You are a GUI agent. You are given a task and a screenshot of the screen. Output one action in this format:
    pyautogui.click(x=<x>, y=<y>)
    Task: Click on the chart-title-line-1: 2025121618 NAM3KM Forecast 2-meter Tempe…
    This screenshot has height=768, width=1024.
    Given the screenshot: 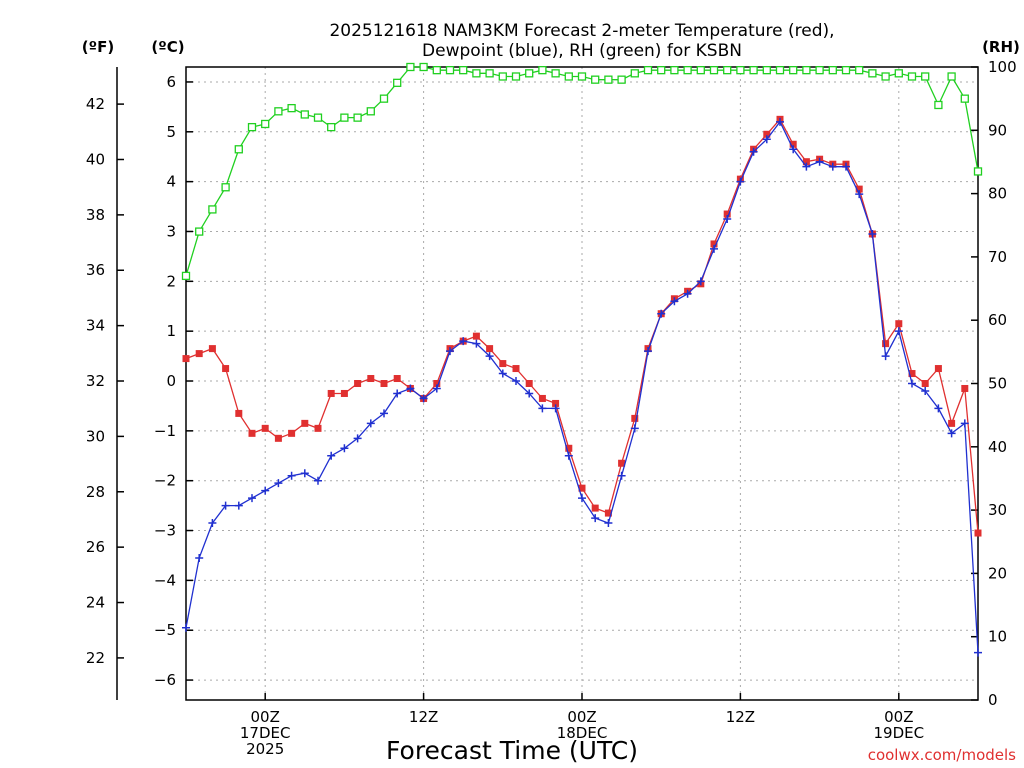 What is the action you would take?
    pyautogui.click(x=581, y=31)
    